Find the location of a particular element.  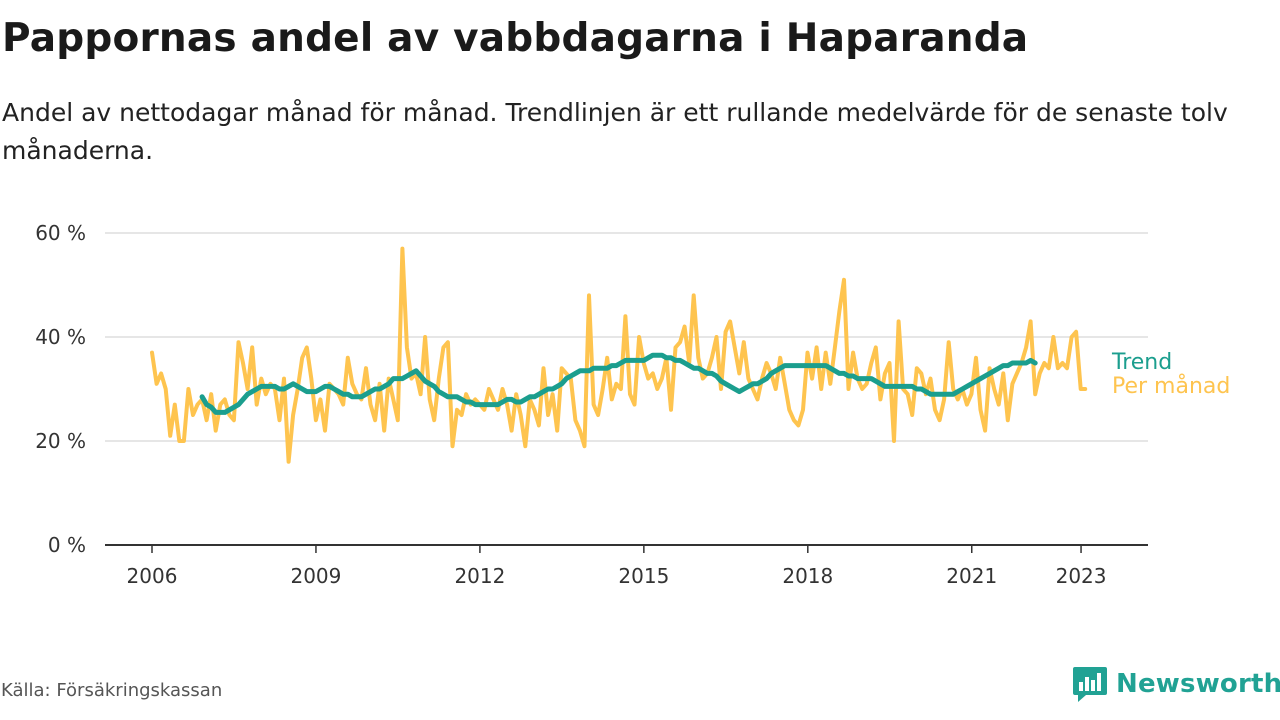

brand-logo-block: Newsworthy is located at coordinates (1176, 684).